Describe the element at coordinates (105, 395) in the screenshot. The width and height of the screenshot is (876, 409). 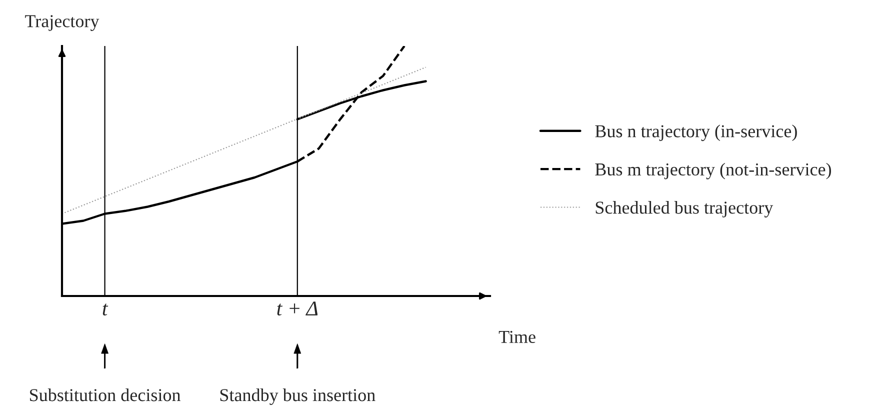
I see `text: Substitution decision` at that location.